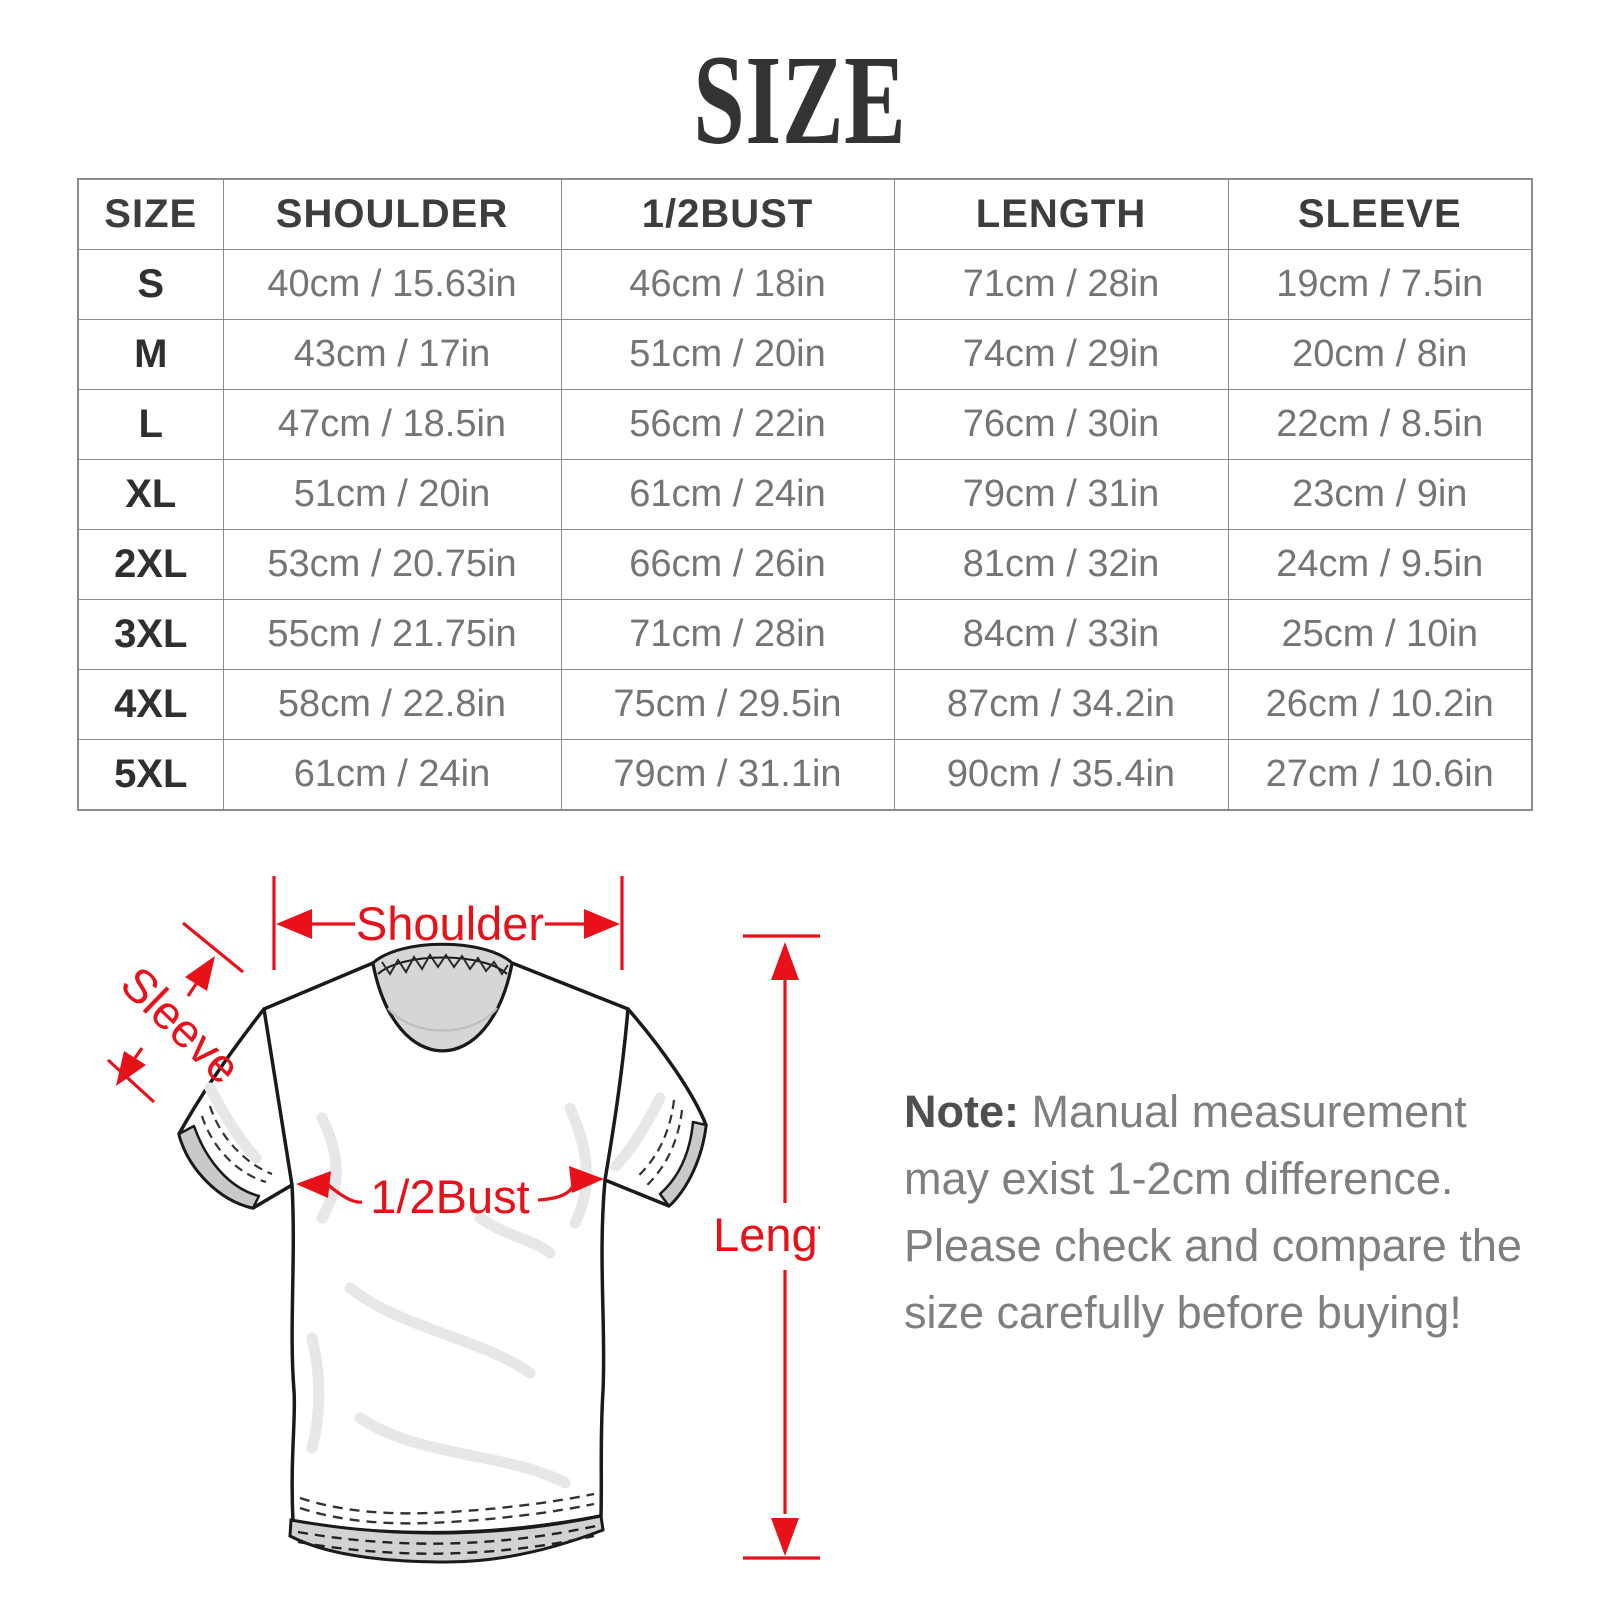 The image size is (1600, 1600). I want to click on size-label-cell: 4XL, so click(150, 704).